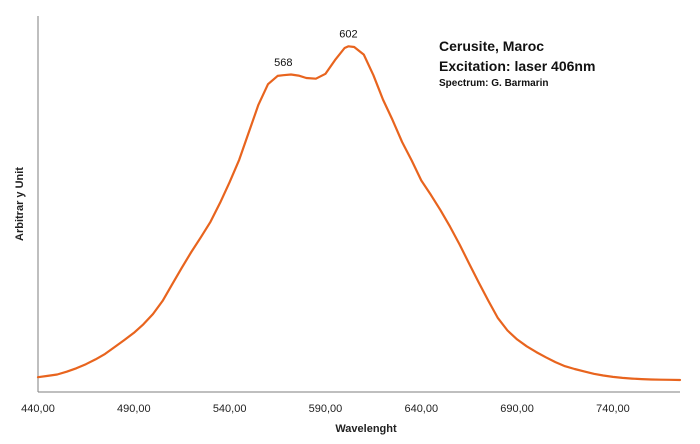 This screenshot has height=444, width=700. Describe the element at coordinates (134, 409) in the screenshot. I see `x-tick-label: 490,00` at that location.